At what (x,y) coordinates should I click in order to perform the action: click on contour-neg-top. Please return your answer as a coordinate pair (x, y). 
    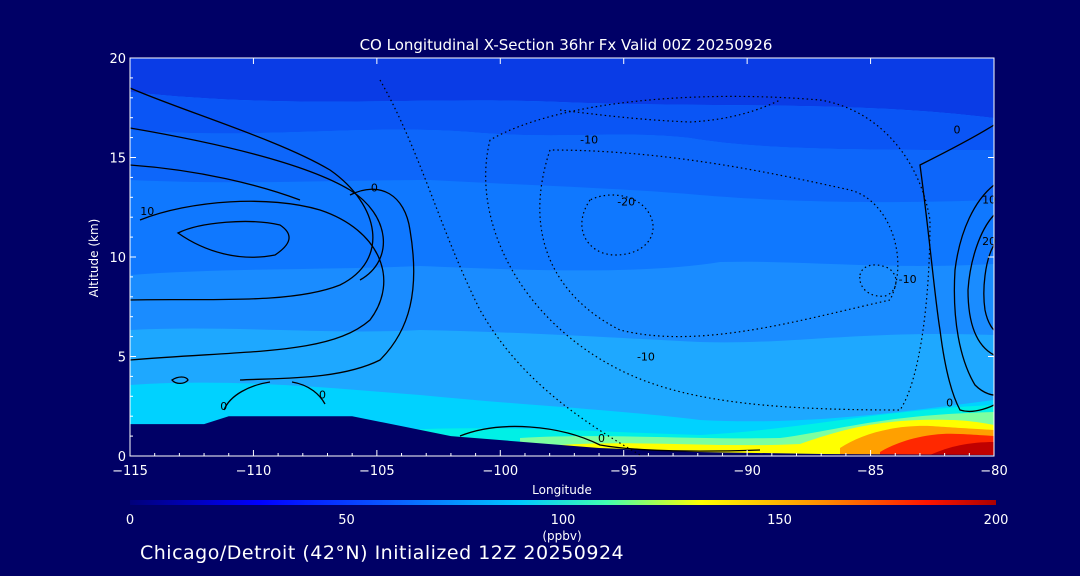
    Looking at the image, I should click on (670, 111).